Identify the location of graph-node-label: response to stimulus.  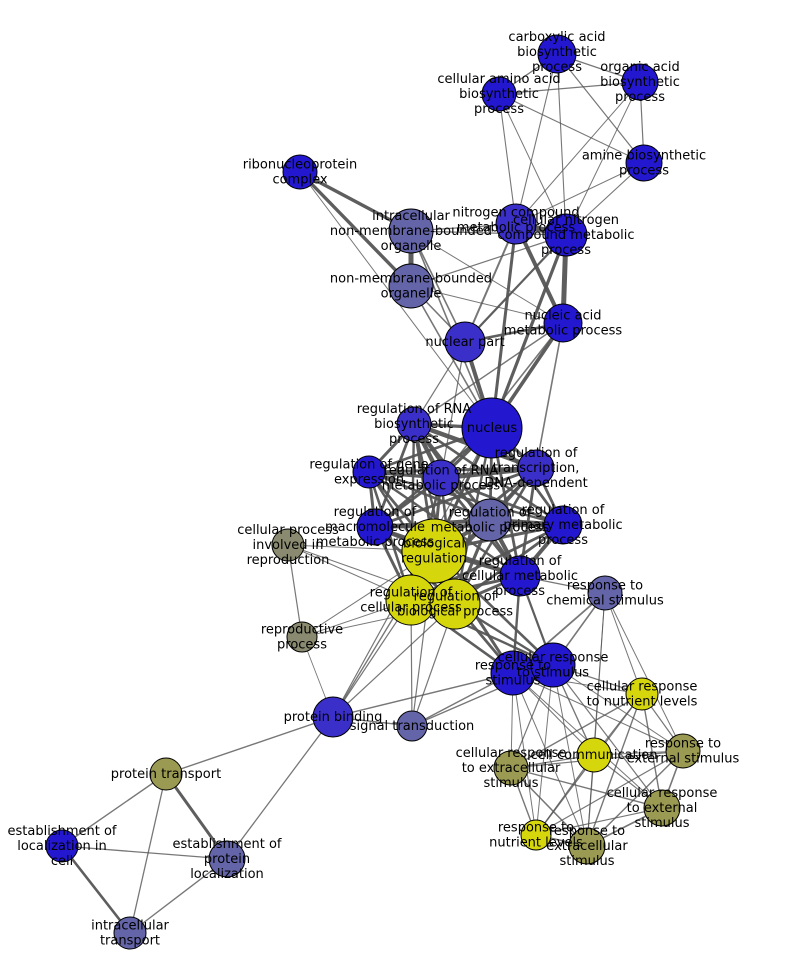
(513, 673).